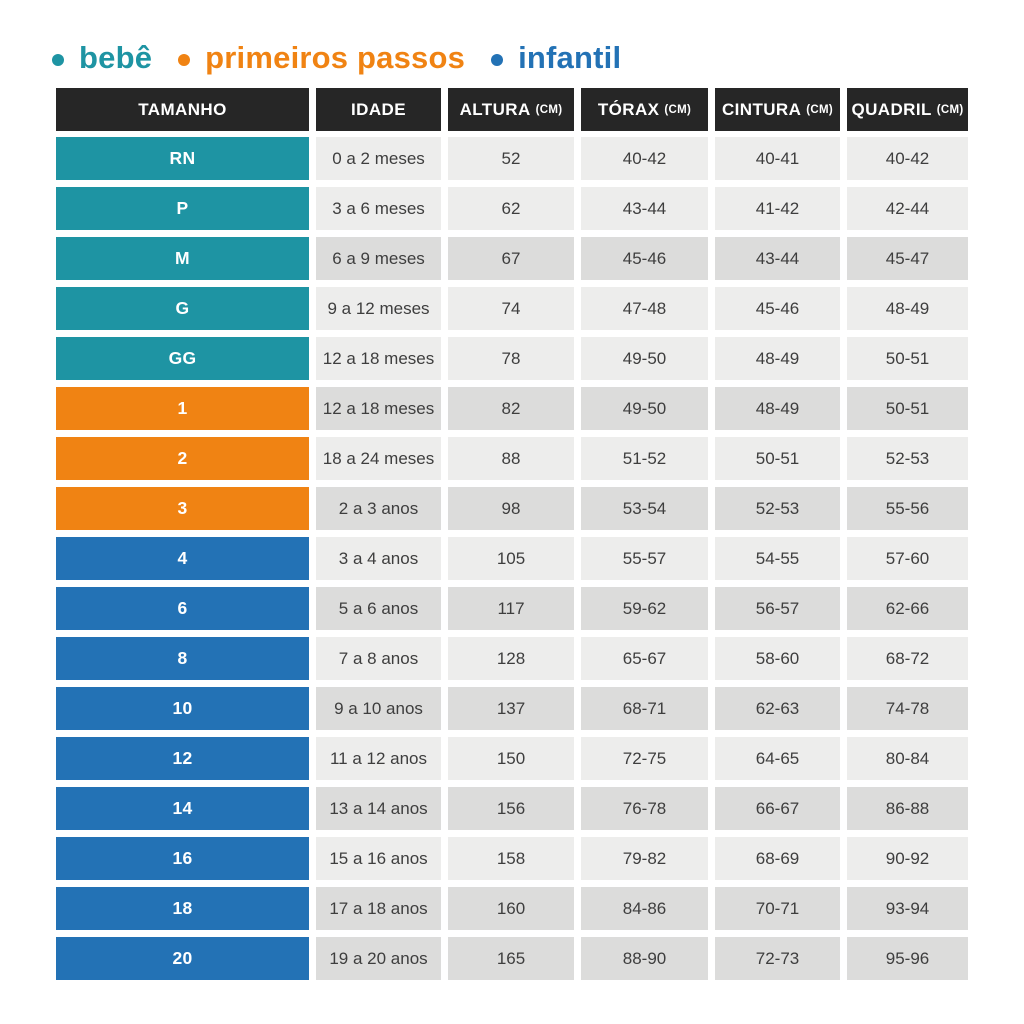 This screenshot has height=1024, width=1024. I want to click on table-row: 10 9 a 10 anos 137 68-71 62-63 74-78, so click(512, 708).